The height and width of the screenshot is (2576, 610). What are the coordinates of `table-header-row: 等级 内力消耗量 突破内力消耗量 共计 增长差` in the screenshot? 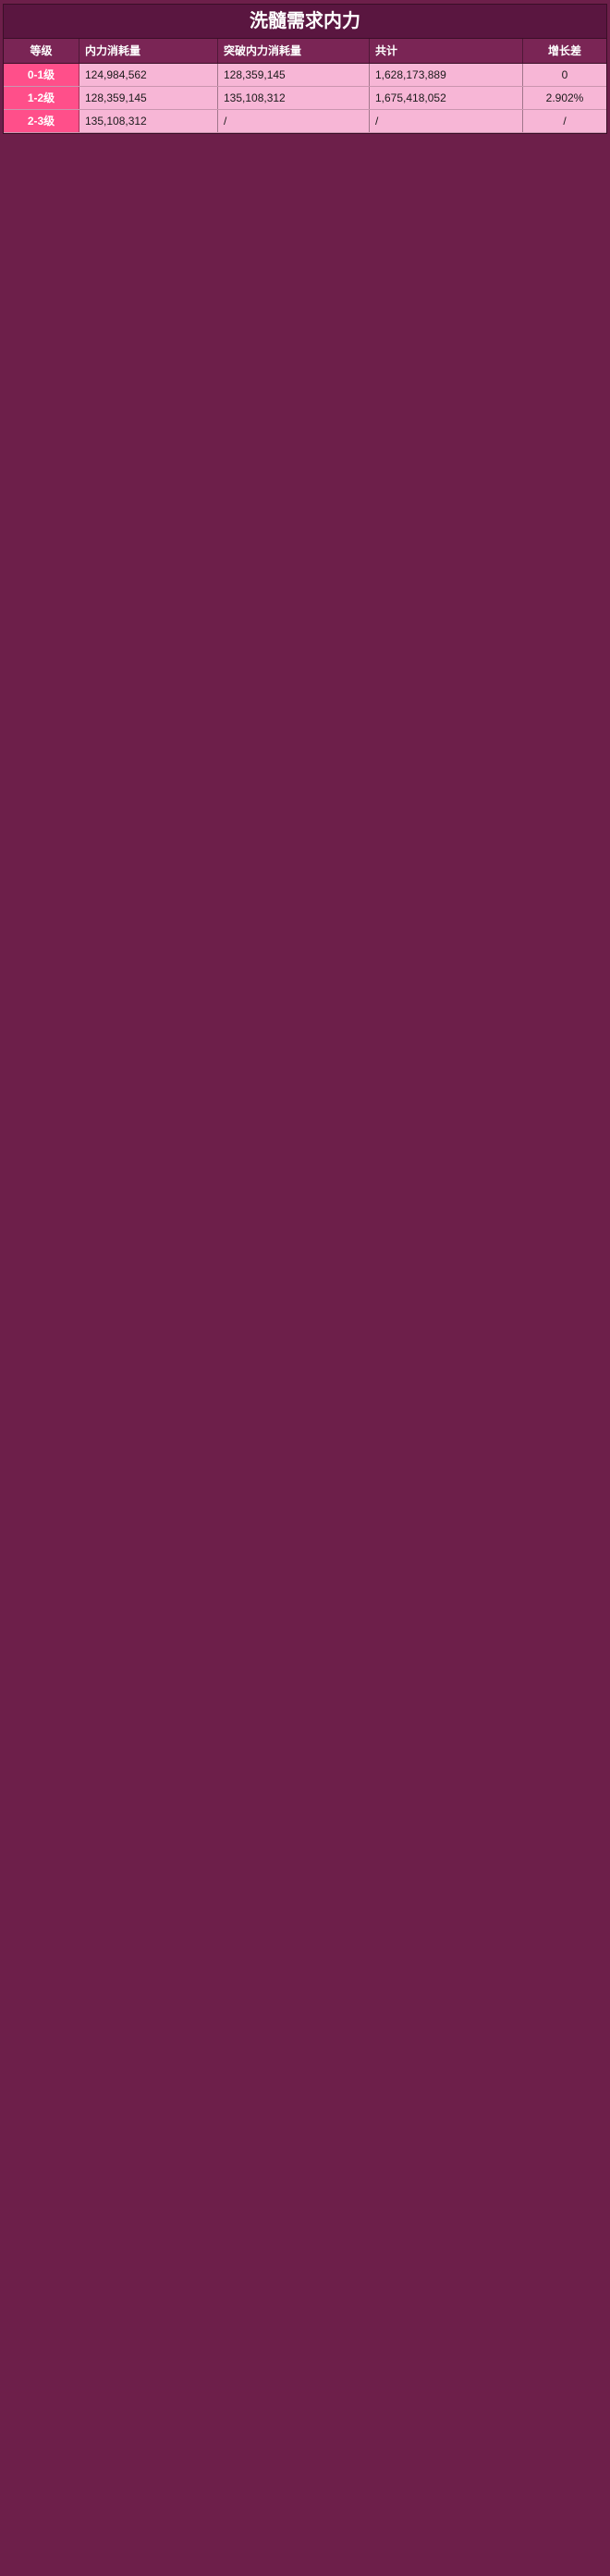 It's located at (305, 51).